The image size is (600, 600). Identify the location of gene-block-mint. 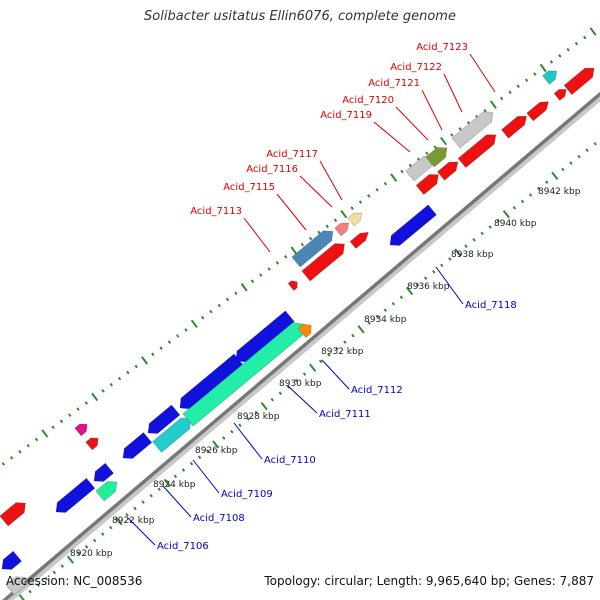
(108, 489).